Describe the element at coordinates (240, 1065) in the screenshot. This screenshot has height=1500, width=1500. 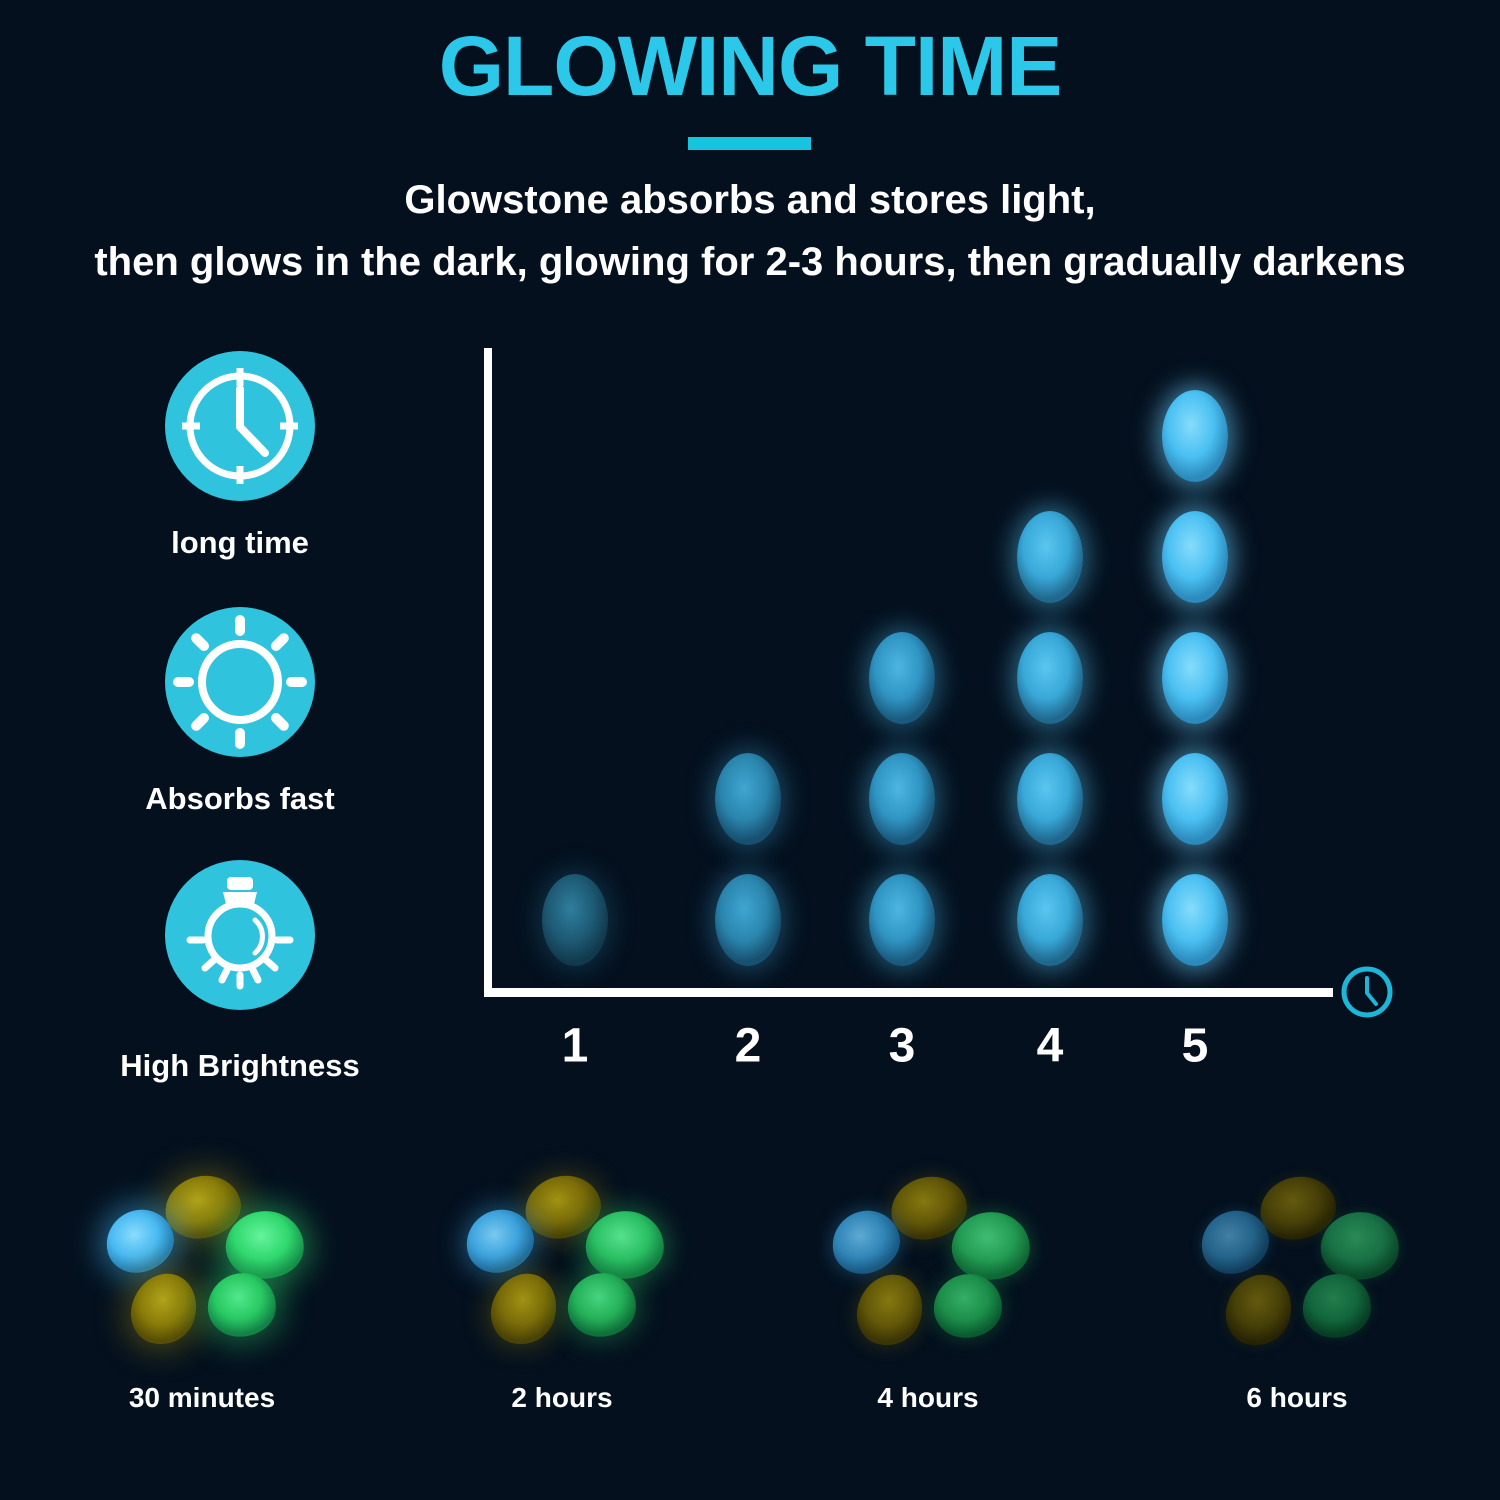
I see `feature-label: High Brightness` at that location.